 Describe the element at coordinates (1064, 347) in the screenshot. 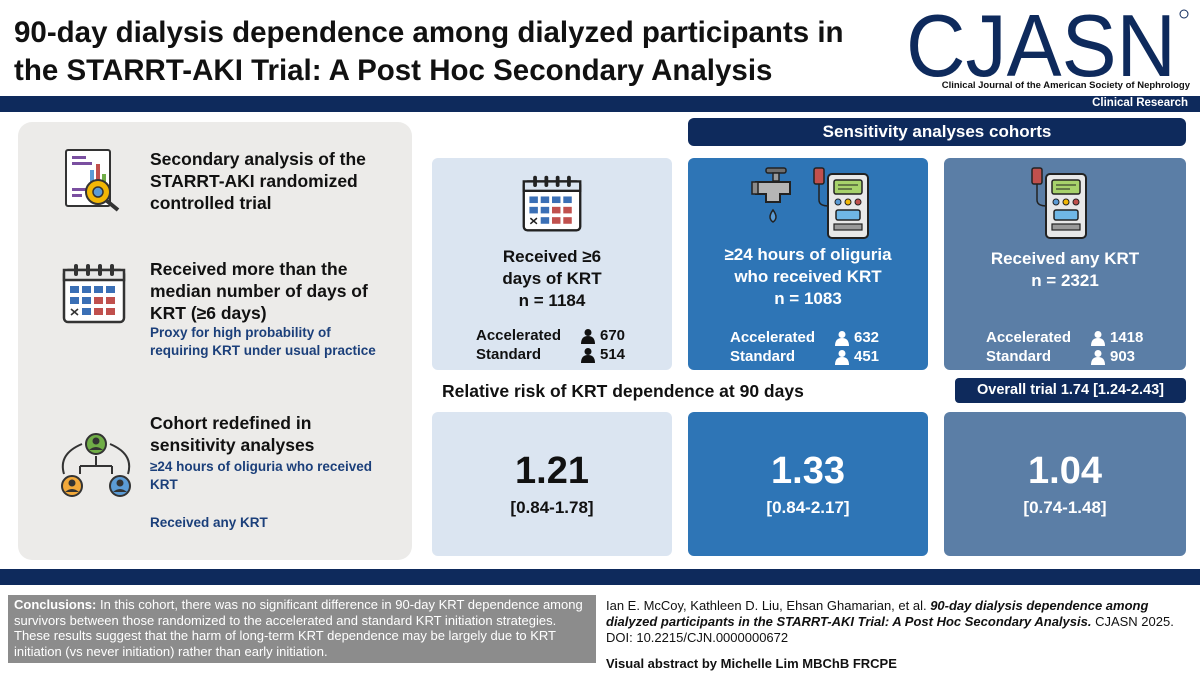

I see `arm-counts: Accelerated 1418 Standard 903` at that location.